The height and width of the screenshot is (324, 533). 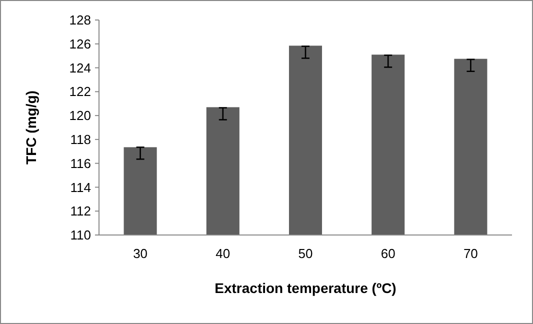 What do you see at coordinates (305, 288) in the screenshot?
I see `x-axis-title: Extraction temperature (ºC)` at bounding box center [305, 288].